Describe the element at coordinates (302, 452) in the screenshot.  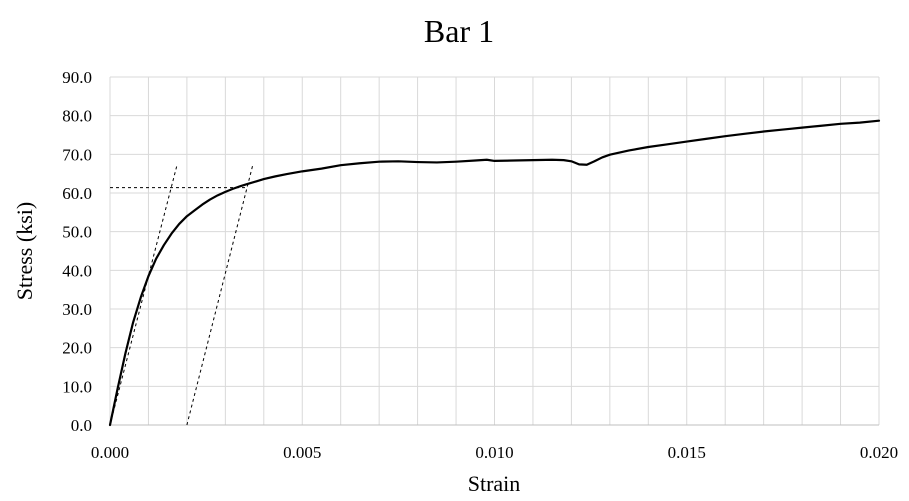
I see `x-tick-label: 0.005` at that location.